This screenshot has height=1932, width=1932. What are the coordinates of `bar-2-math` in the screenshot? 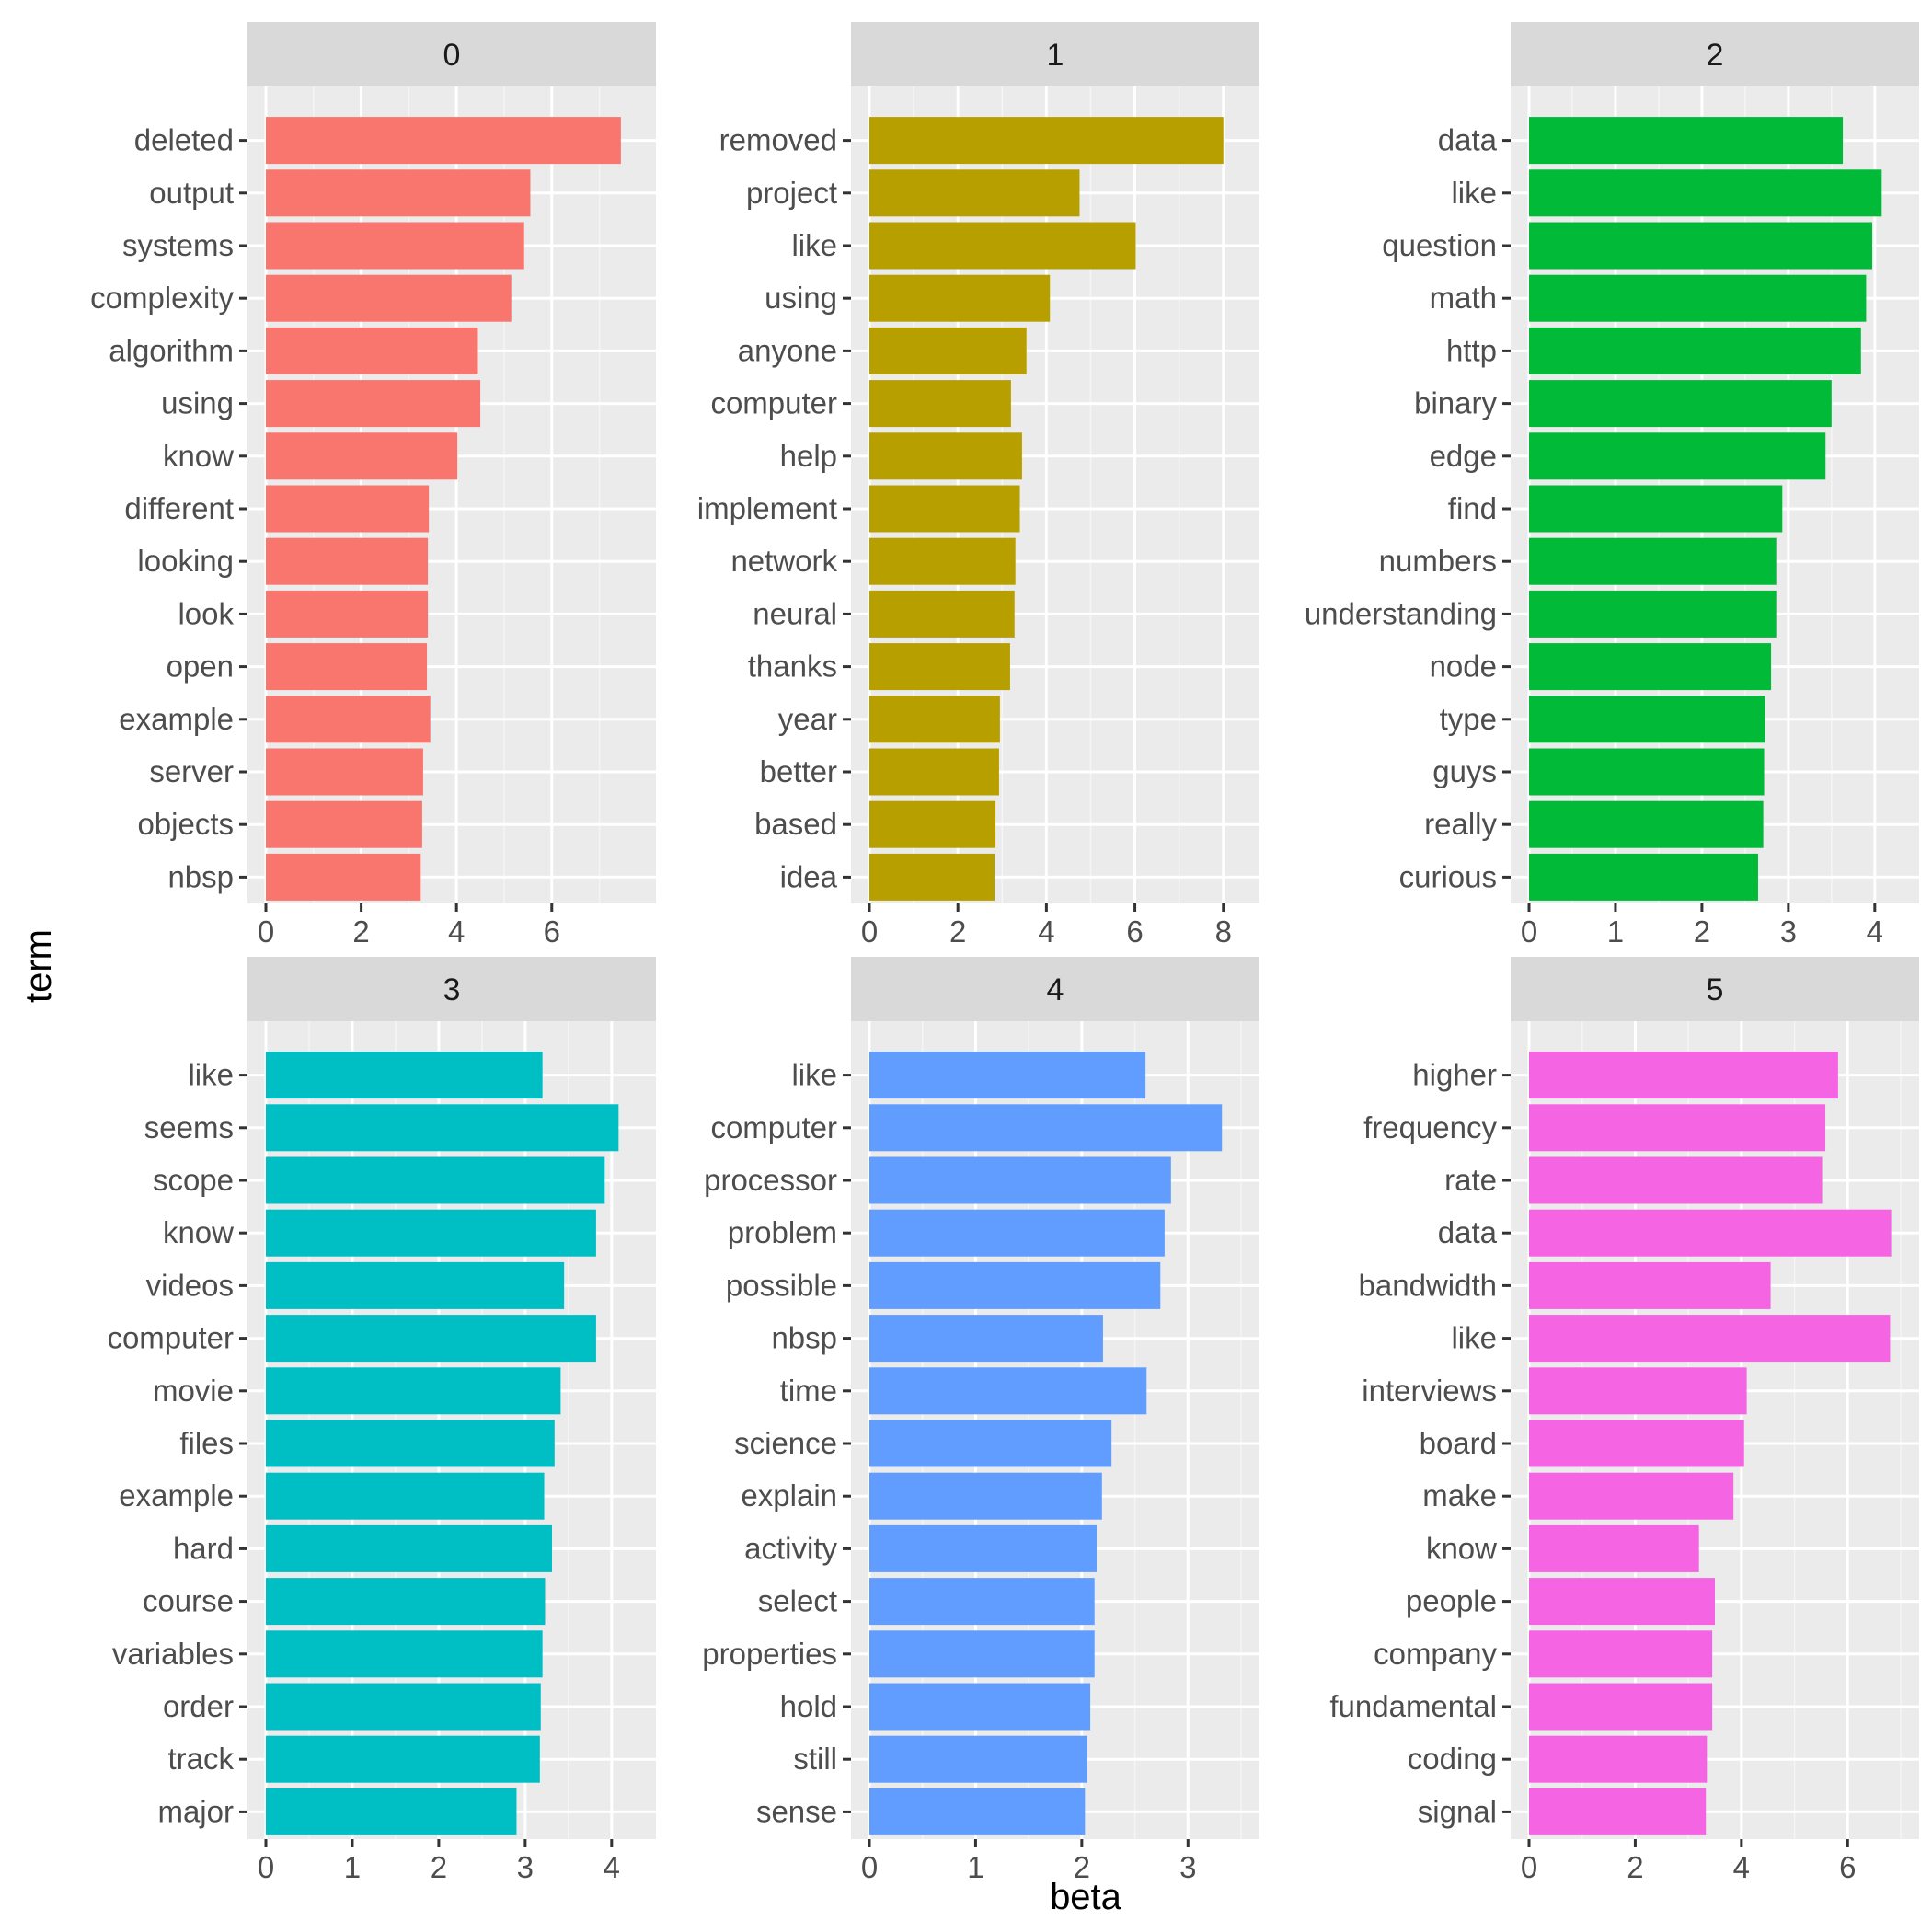 It's located at (1698, 298).